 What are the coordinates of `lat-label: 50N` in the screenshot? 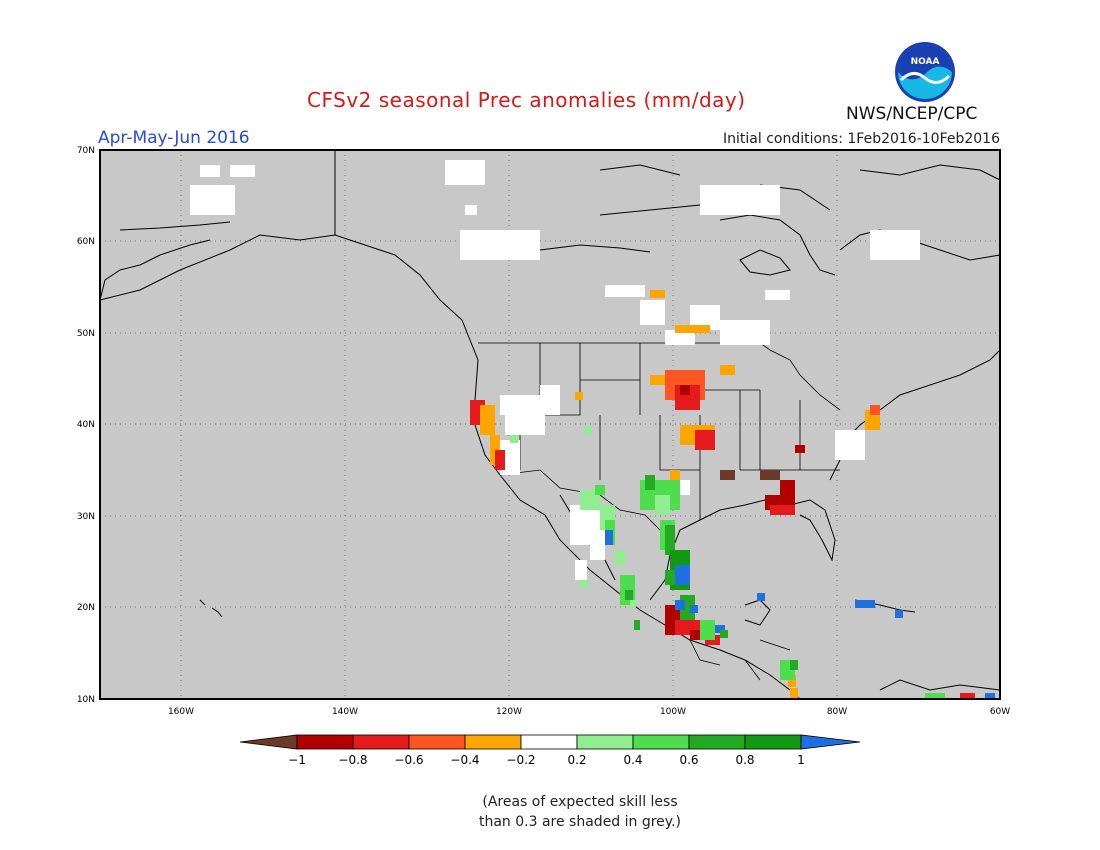 It's located at (86, 334).